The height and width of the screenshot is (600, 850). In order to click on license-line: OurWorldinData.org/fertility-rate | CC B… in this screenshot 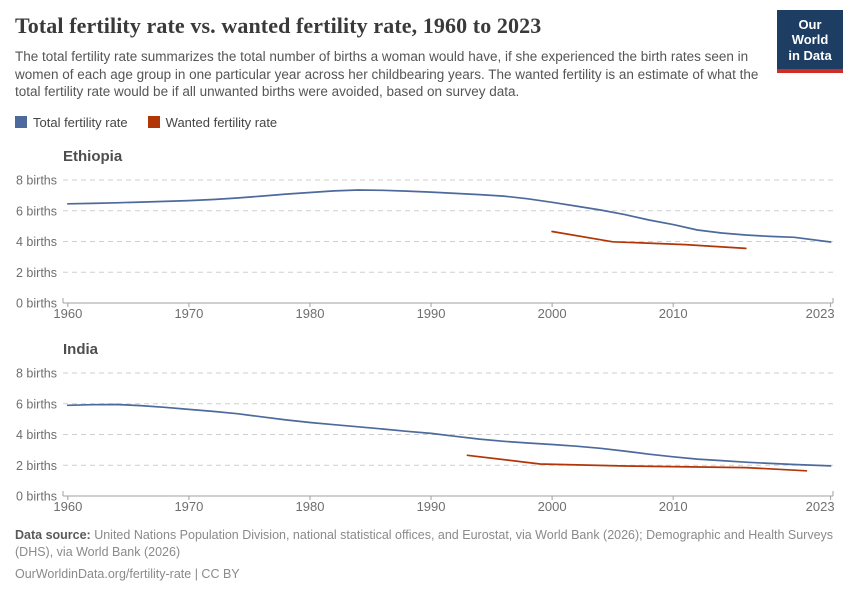, I will do `click(425, 574)`.